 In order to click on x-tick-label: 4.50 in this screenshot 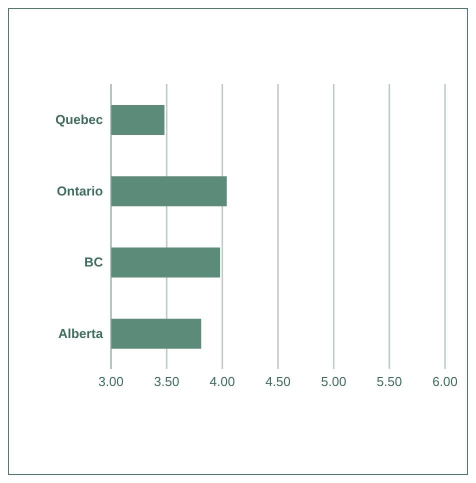, I will do `click(278, 382)`.